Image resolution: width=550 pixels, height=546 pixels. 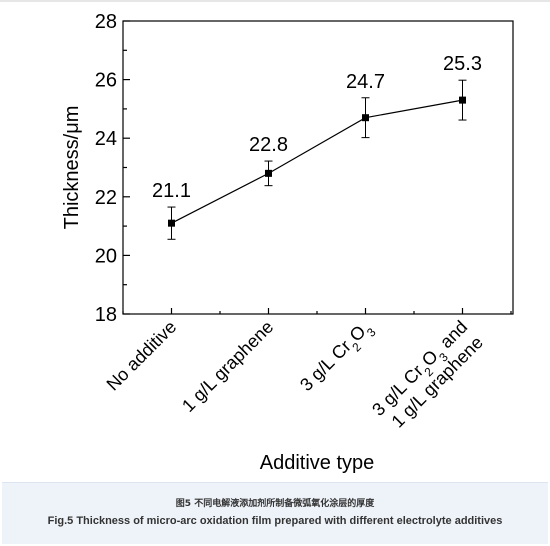 I want to click on y-tick-label: 26, so click(x=106, y=81).